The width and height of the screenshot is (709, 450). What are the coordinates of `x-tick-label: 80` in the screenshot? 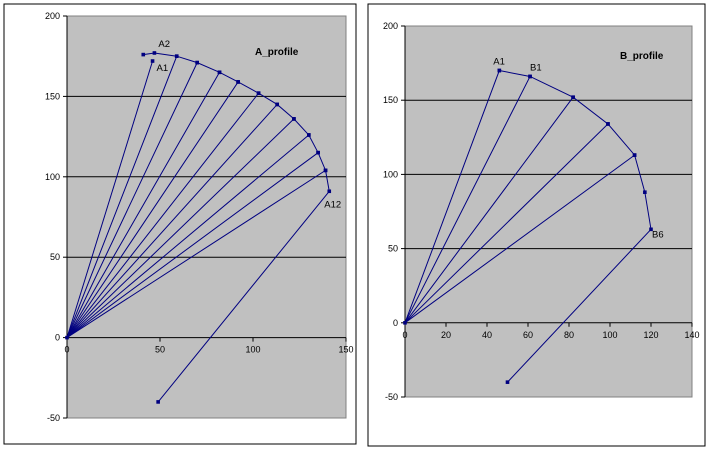 It's located at (569, 335).